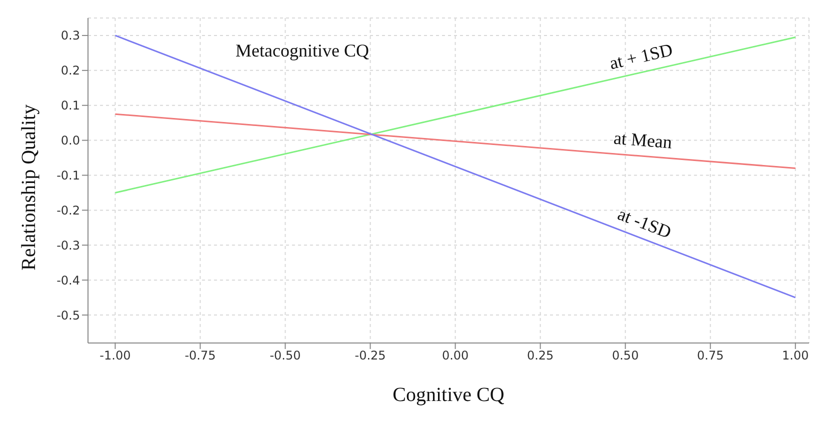 The height and width of the screenshot is (421, 827). I want to click on y-tick-label: -0.3, so click(68, 245).